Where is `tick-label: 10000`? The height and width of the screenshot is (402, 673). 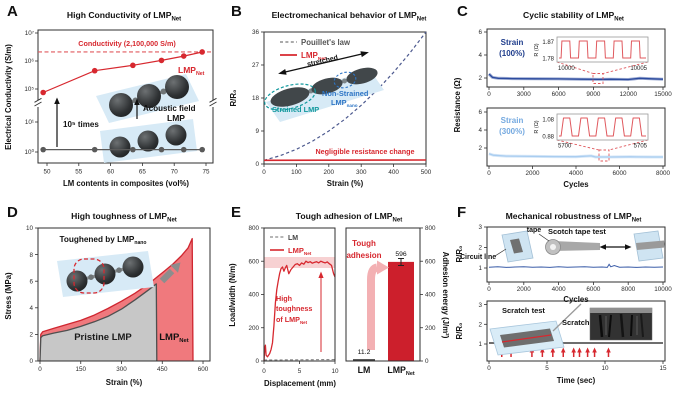 tick-label: 10000 is located at coordinates (663, 289).